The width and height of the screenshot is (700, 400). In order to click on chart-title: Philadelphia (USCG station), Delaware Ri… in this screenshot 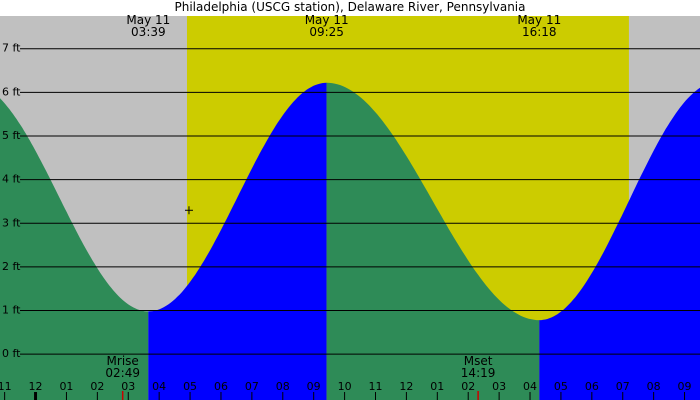, I will do `click(349, 7)`.